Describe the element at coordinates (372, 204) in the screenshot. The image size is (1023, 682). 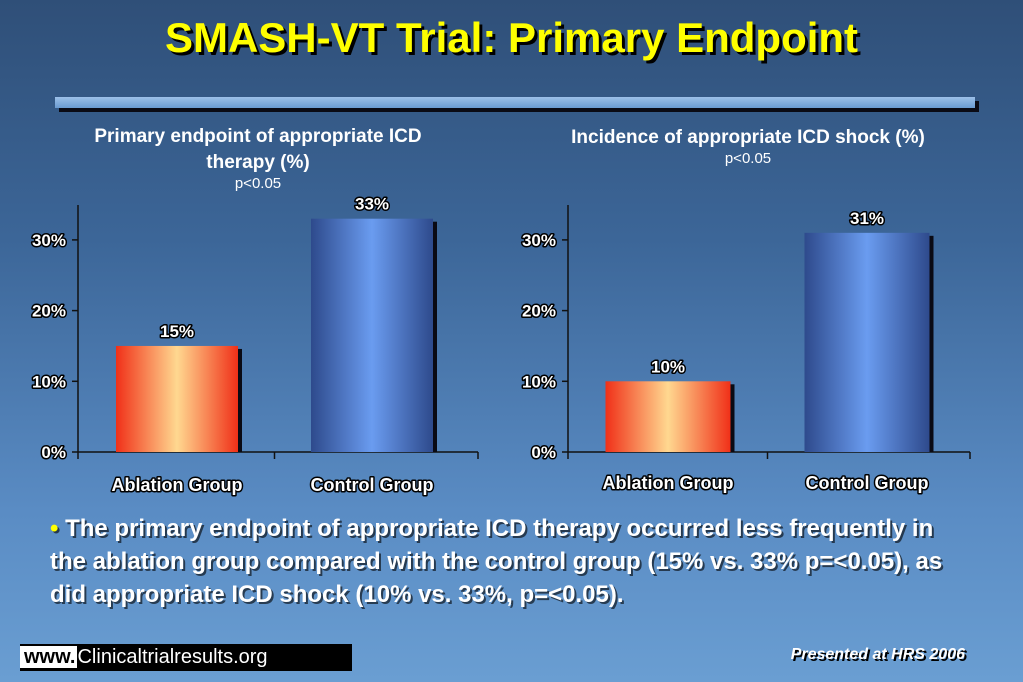
I see `data-label: 33%` at that location.